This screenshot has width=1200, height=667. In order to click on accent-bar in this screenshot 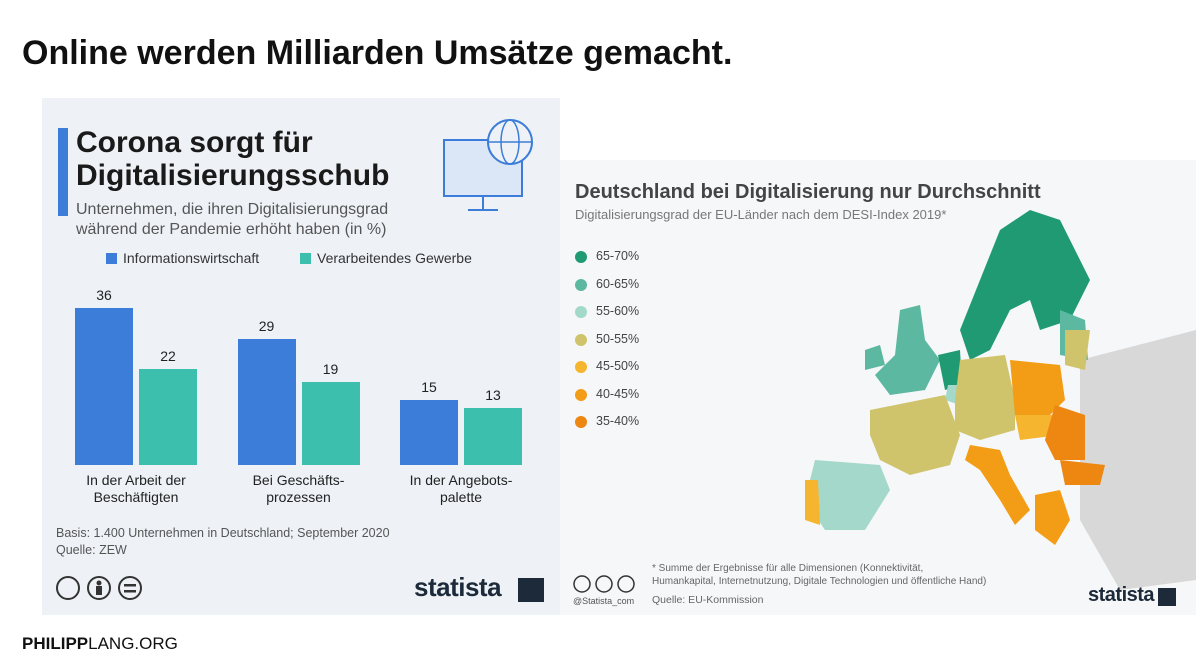, I will do `click(63, 172)`.